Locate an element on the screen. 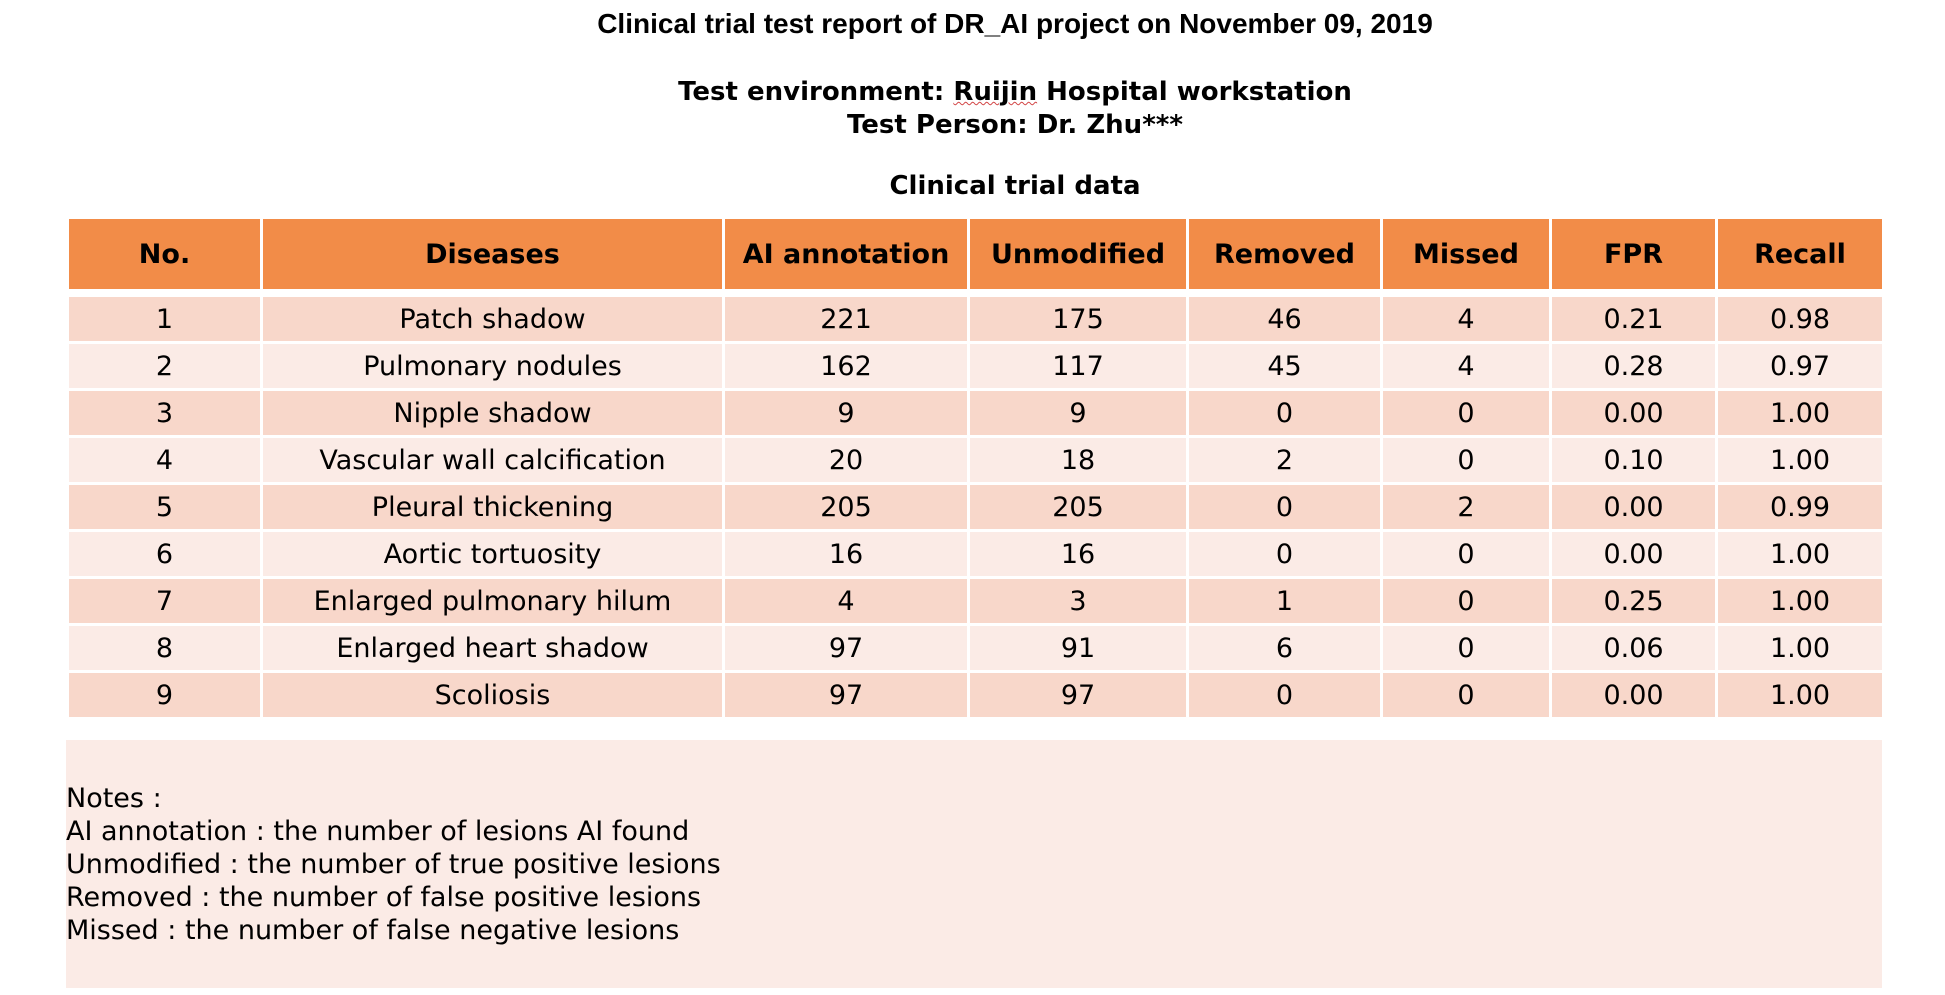 Image resolution: width=1945 pixels, height=995 pixels. cell-unmodified: 16 is located at coordinates (1078, 554).